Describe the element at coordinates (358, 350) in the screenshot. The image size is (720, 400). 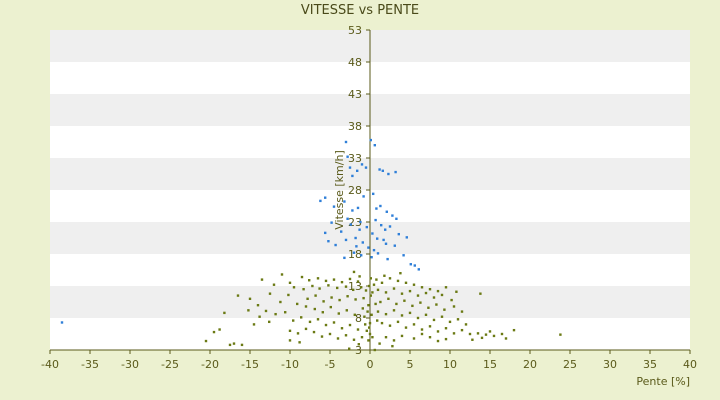
I see `y-tick-label: 3` at that location.